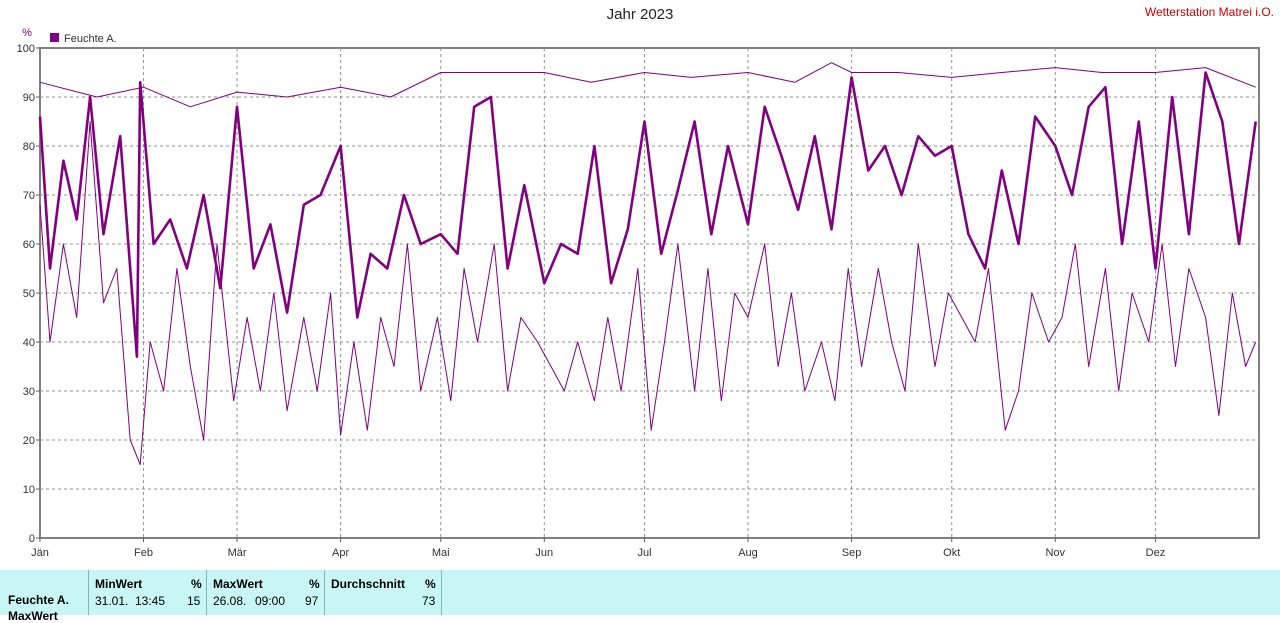  What do you see at coordinates (27, 33) in the screenshot?
I see `y-axis-unit: %` at bounding box center [27, 33].